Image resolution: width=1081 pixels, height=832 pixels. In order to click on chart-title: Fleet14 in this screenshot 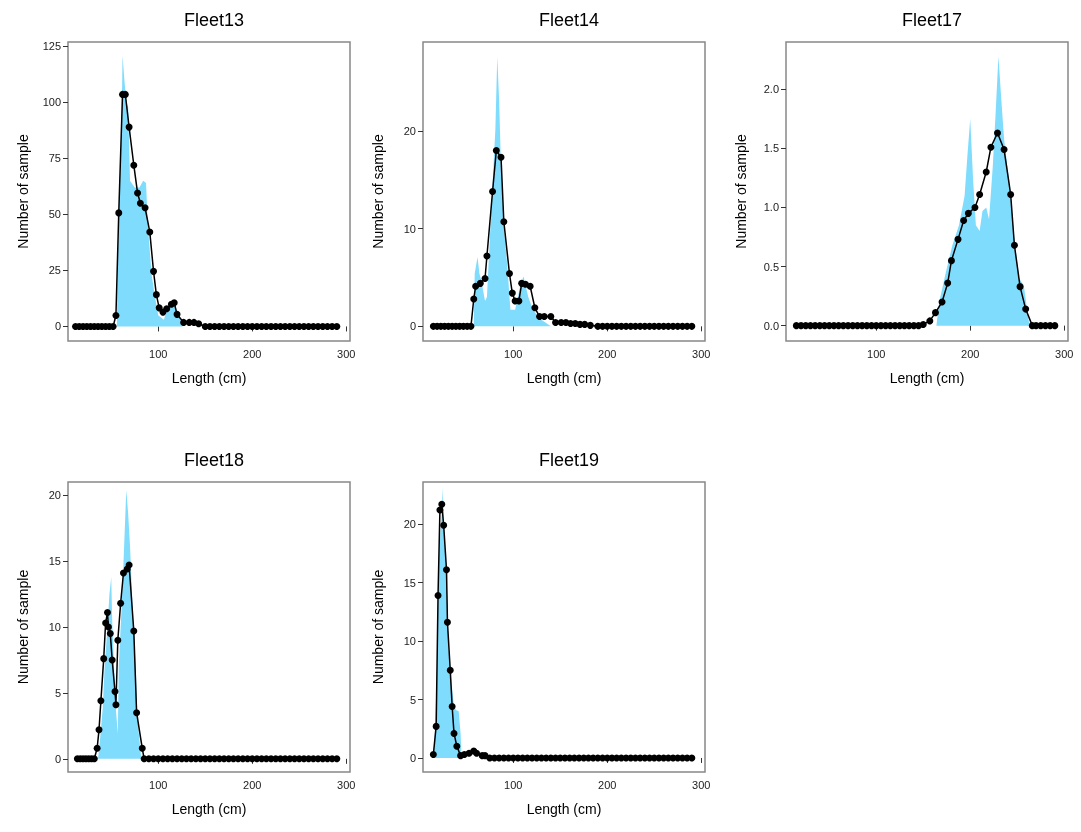, I will do `click(569, 20)`.